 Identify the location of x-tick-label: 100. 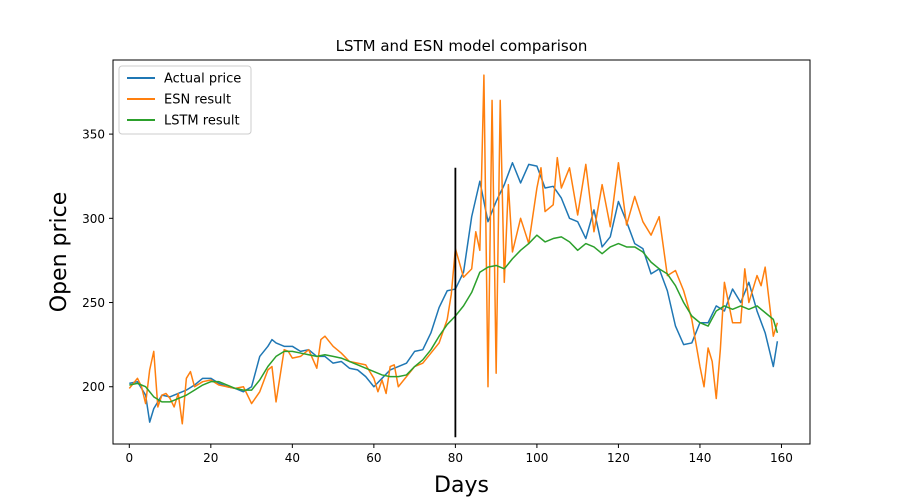
(536, 458).